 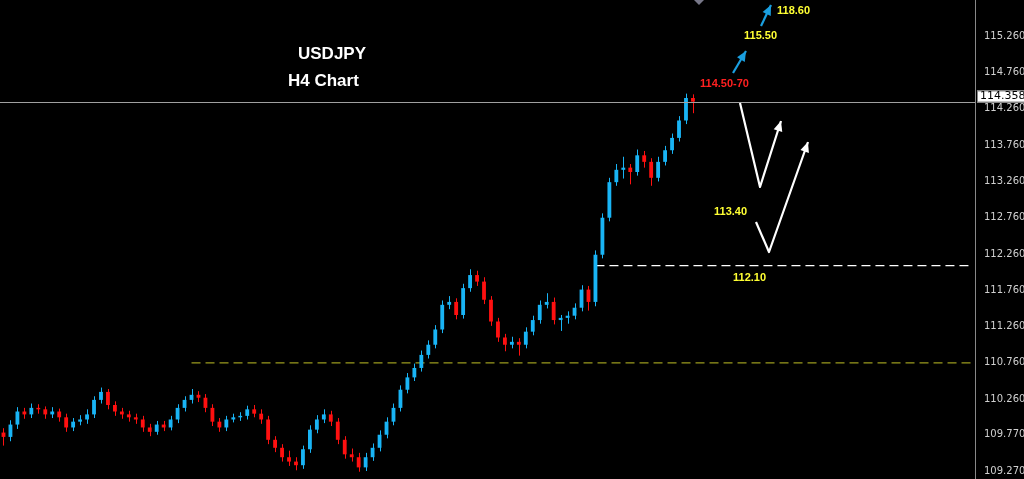 I want to click on y-tick-label: 112.760, so click(x=1004, y=217).